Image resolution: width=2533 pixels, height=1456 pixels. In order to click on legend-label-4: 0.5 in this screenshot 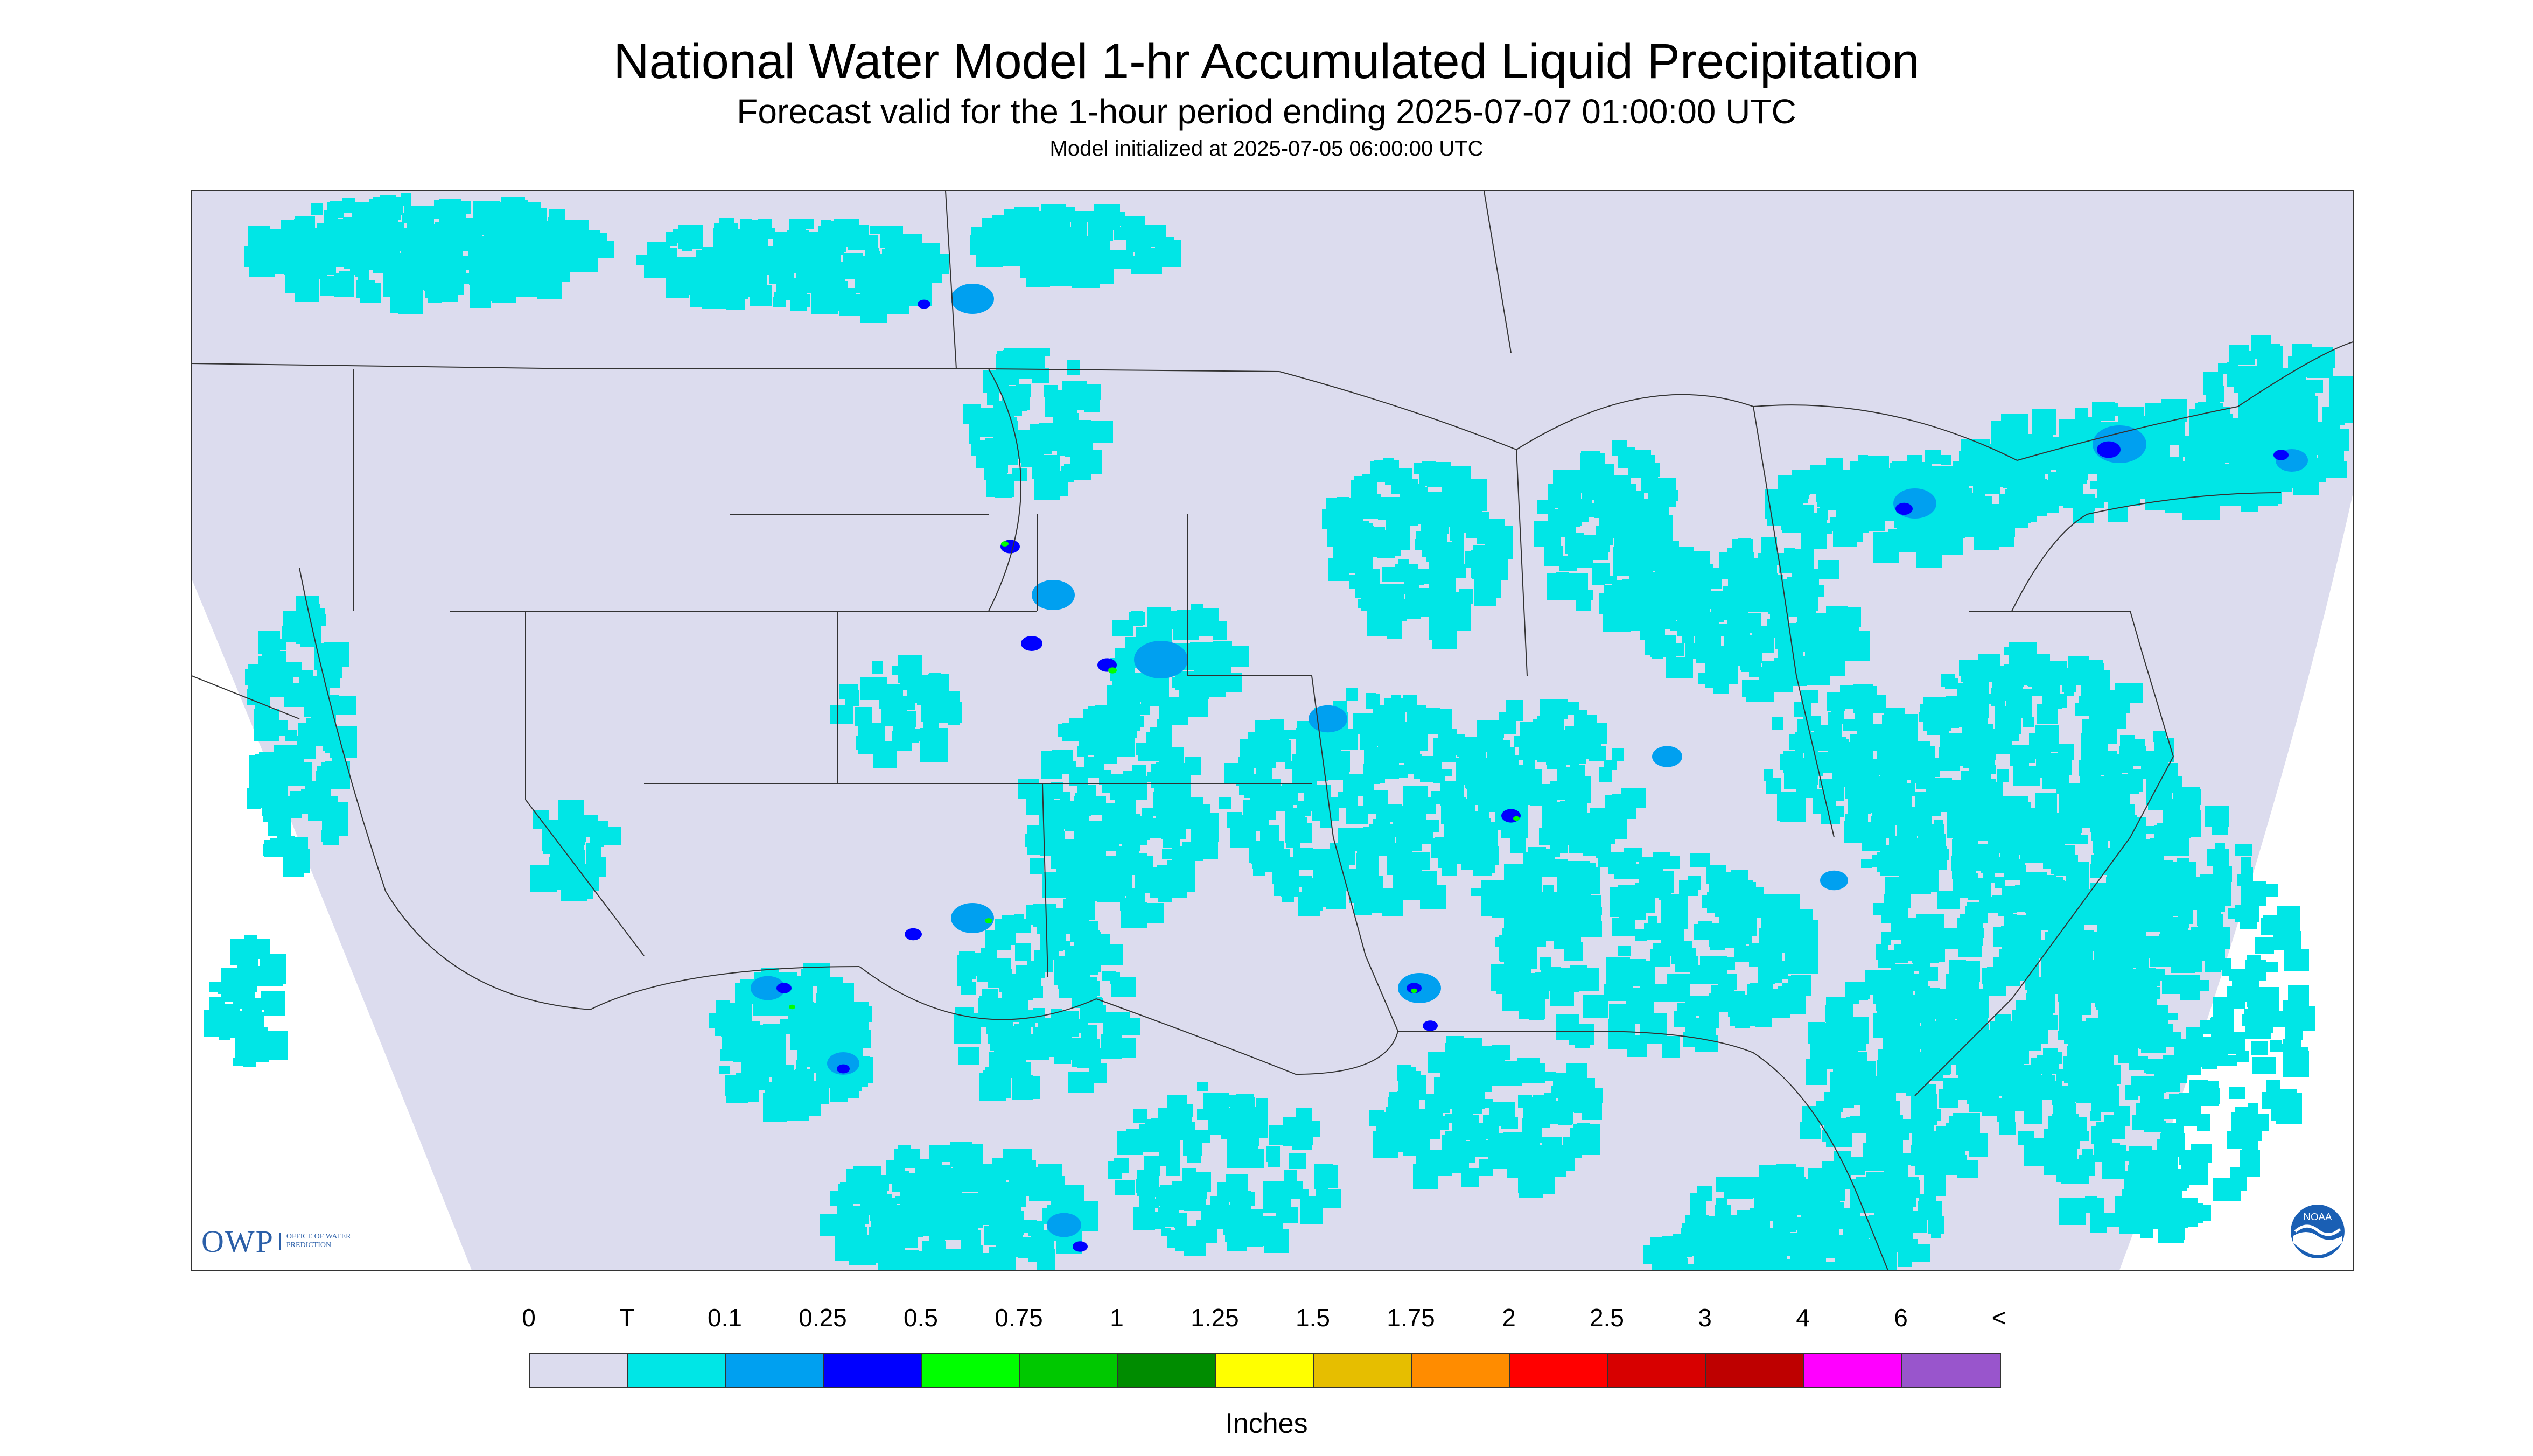, I will do `click(921, 1318)`.